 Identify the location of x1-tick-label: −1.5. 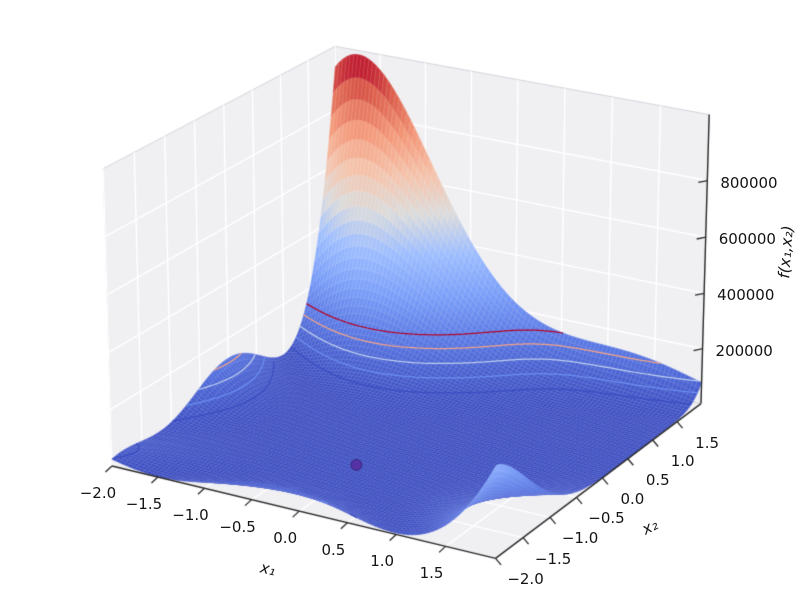
(144, 504).